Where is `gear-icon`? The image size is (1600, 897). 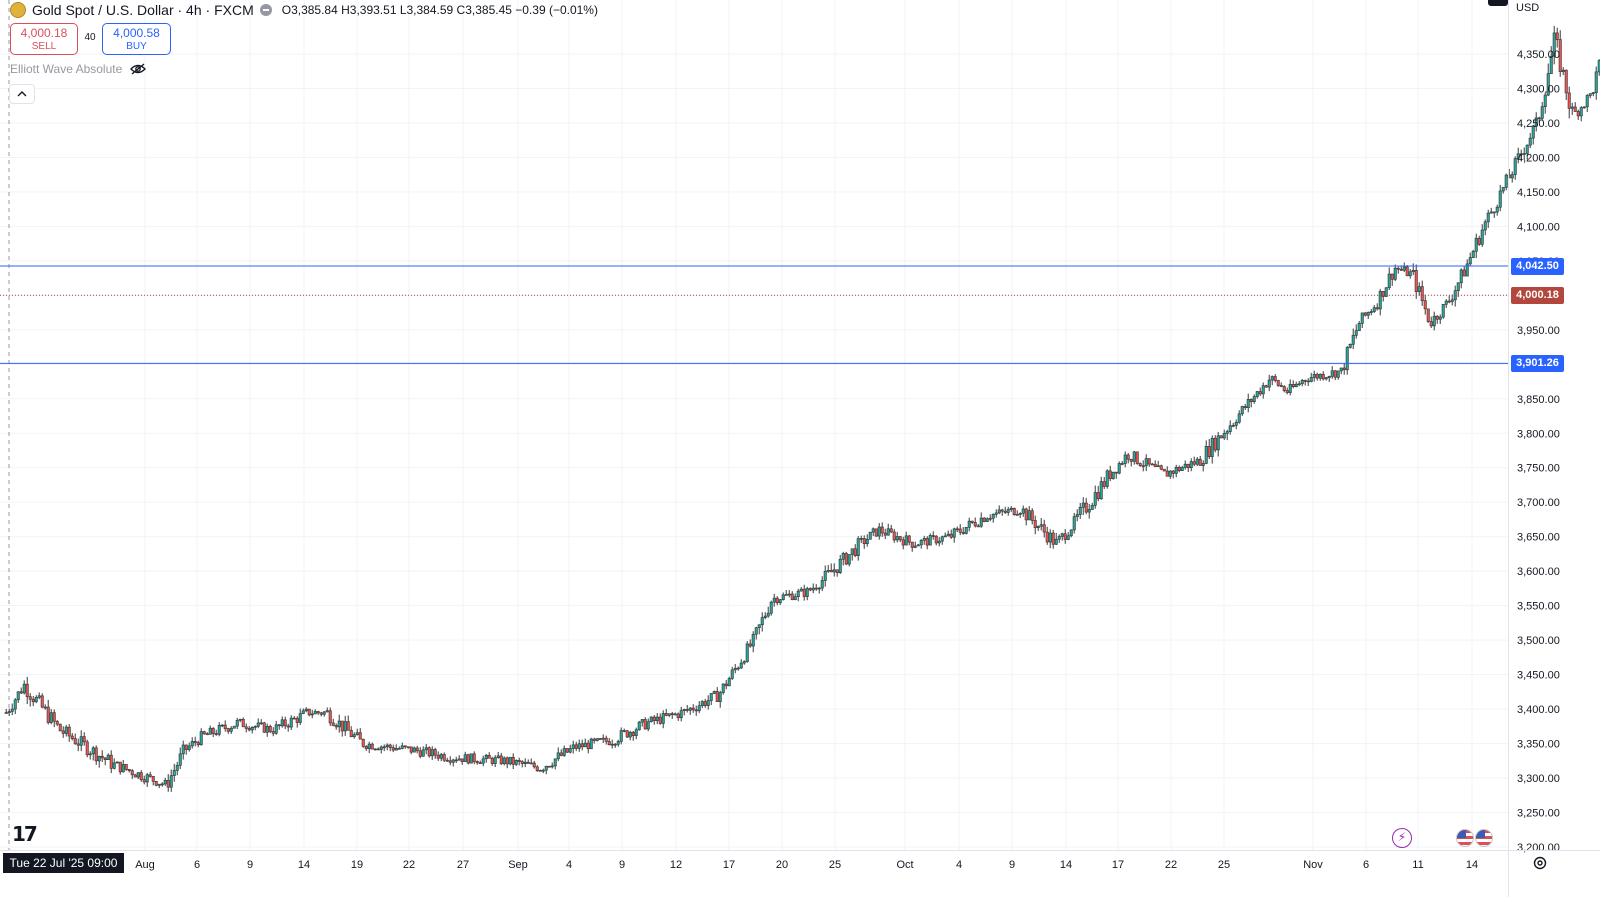
gear-icon is located at coordinates (1540, 863).